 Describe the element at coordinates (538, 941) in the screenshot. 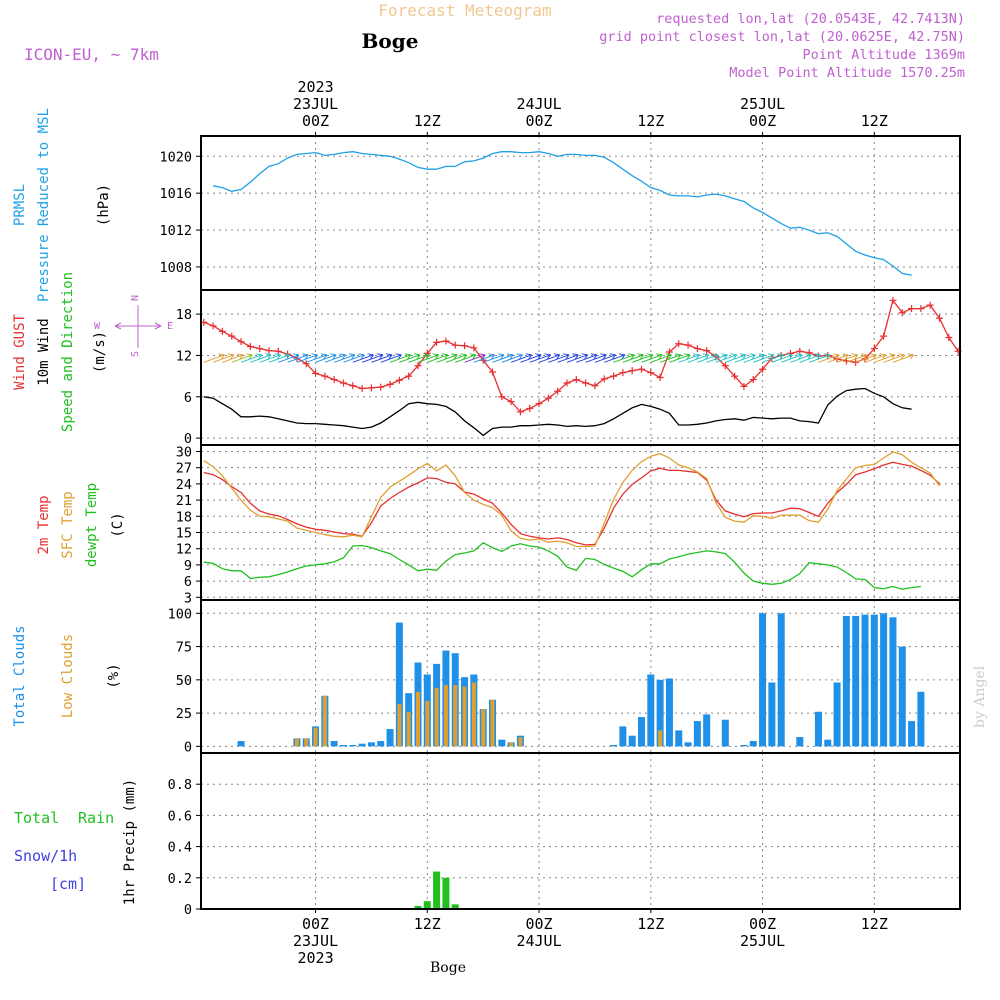

I see `x-tick-label-bottom: 24JUL` at that location.